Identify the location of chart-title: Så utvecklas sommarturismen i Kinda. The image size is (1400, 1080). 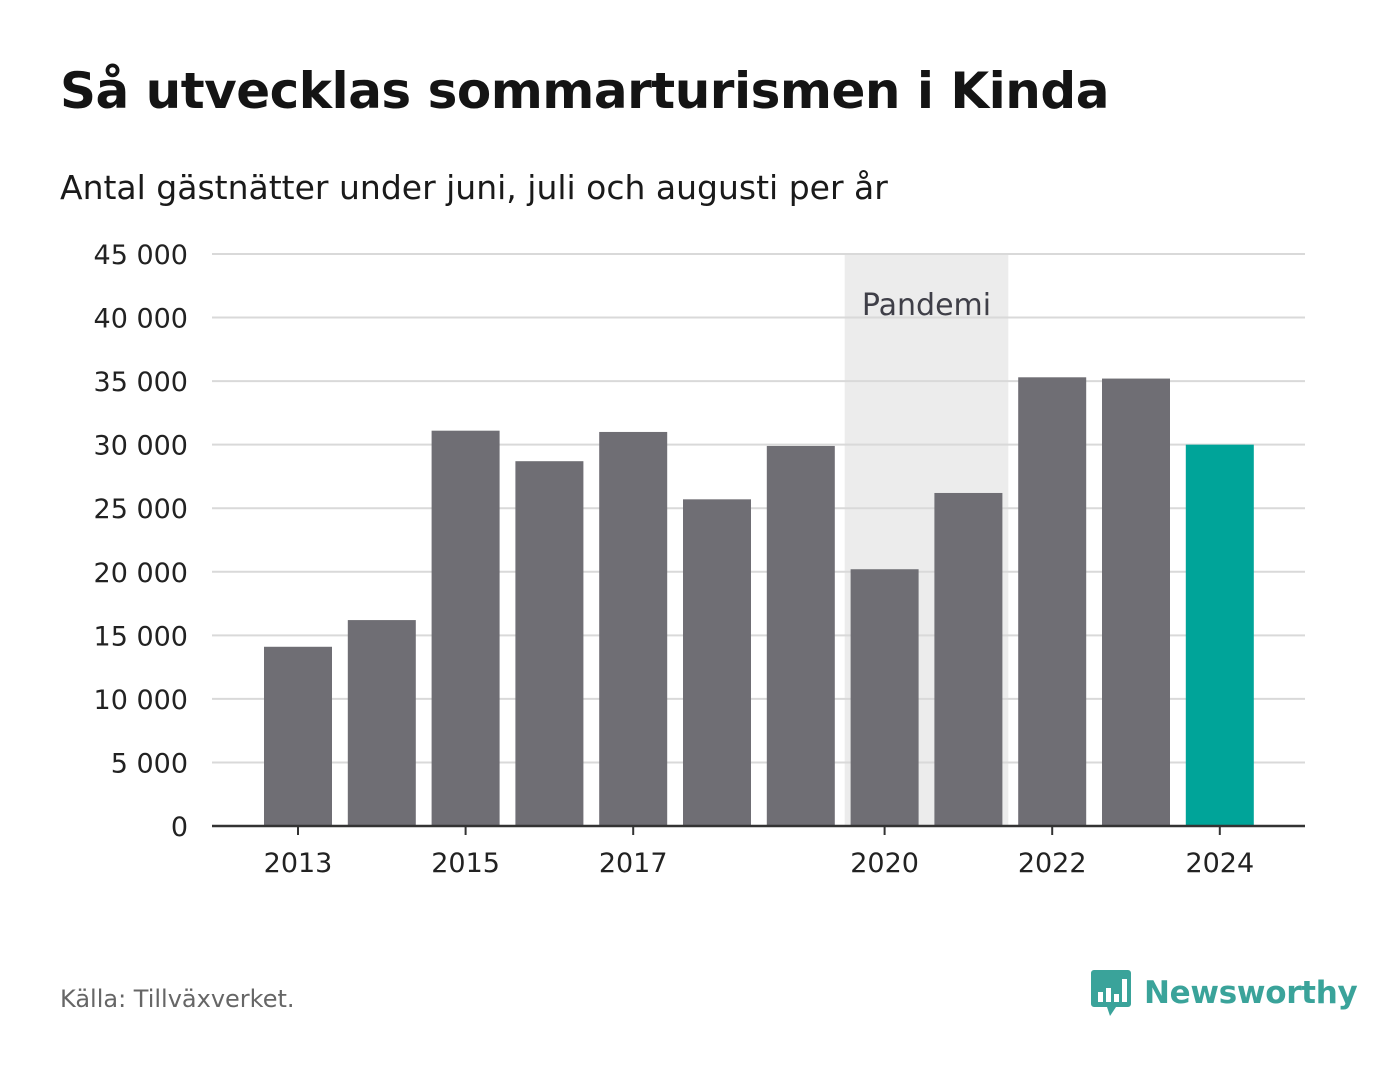
(584, 91).